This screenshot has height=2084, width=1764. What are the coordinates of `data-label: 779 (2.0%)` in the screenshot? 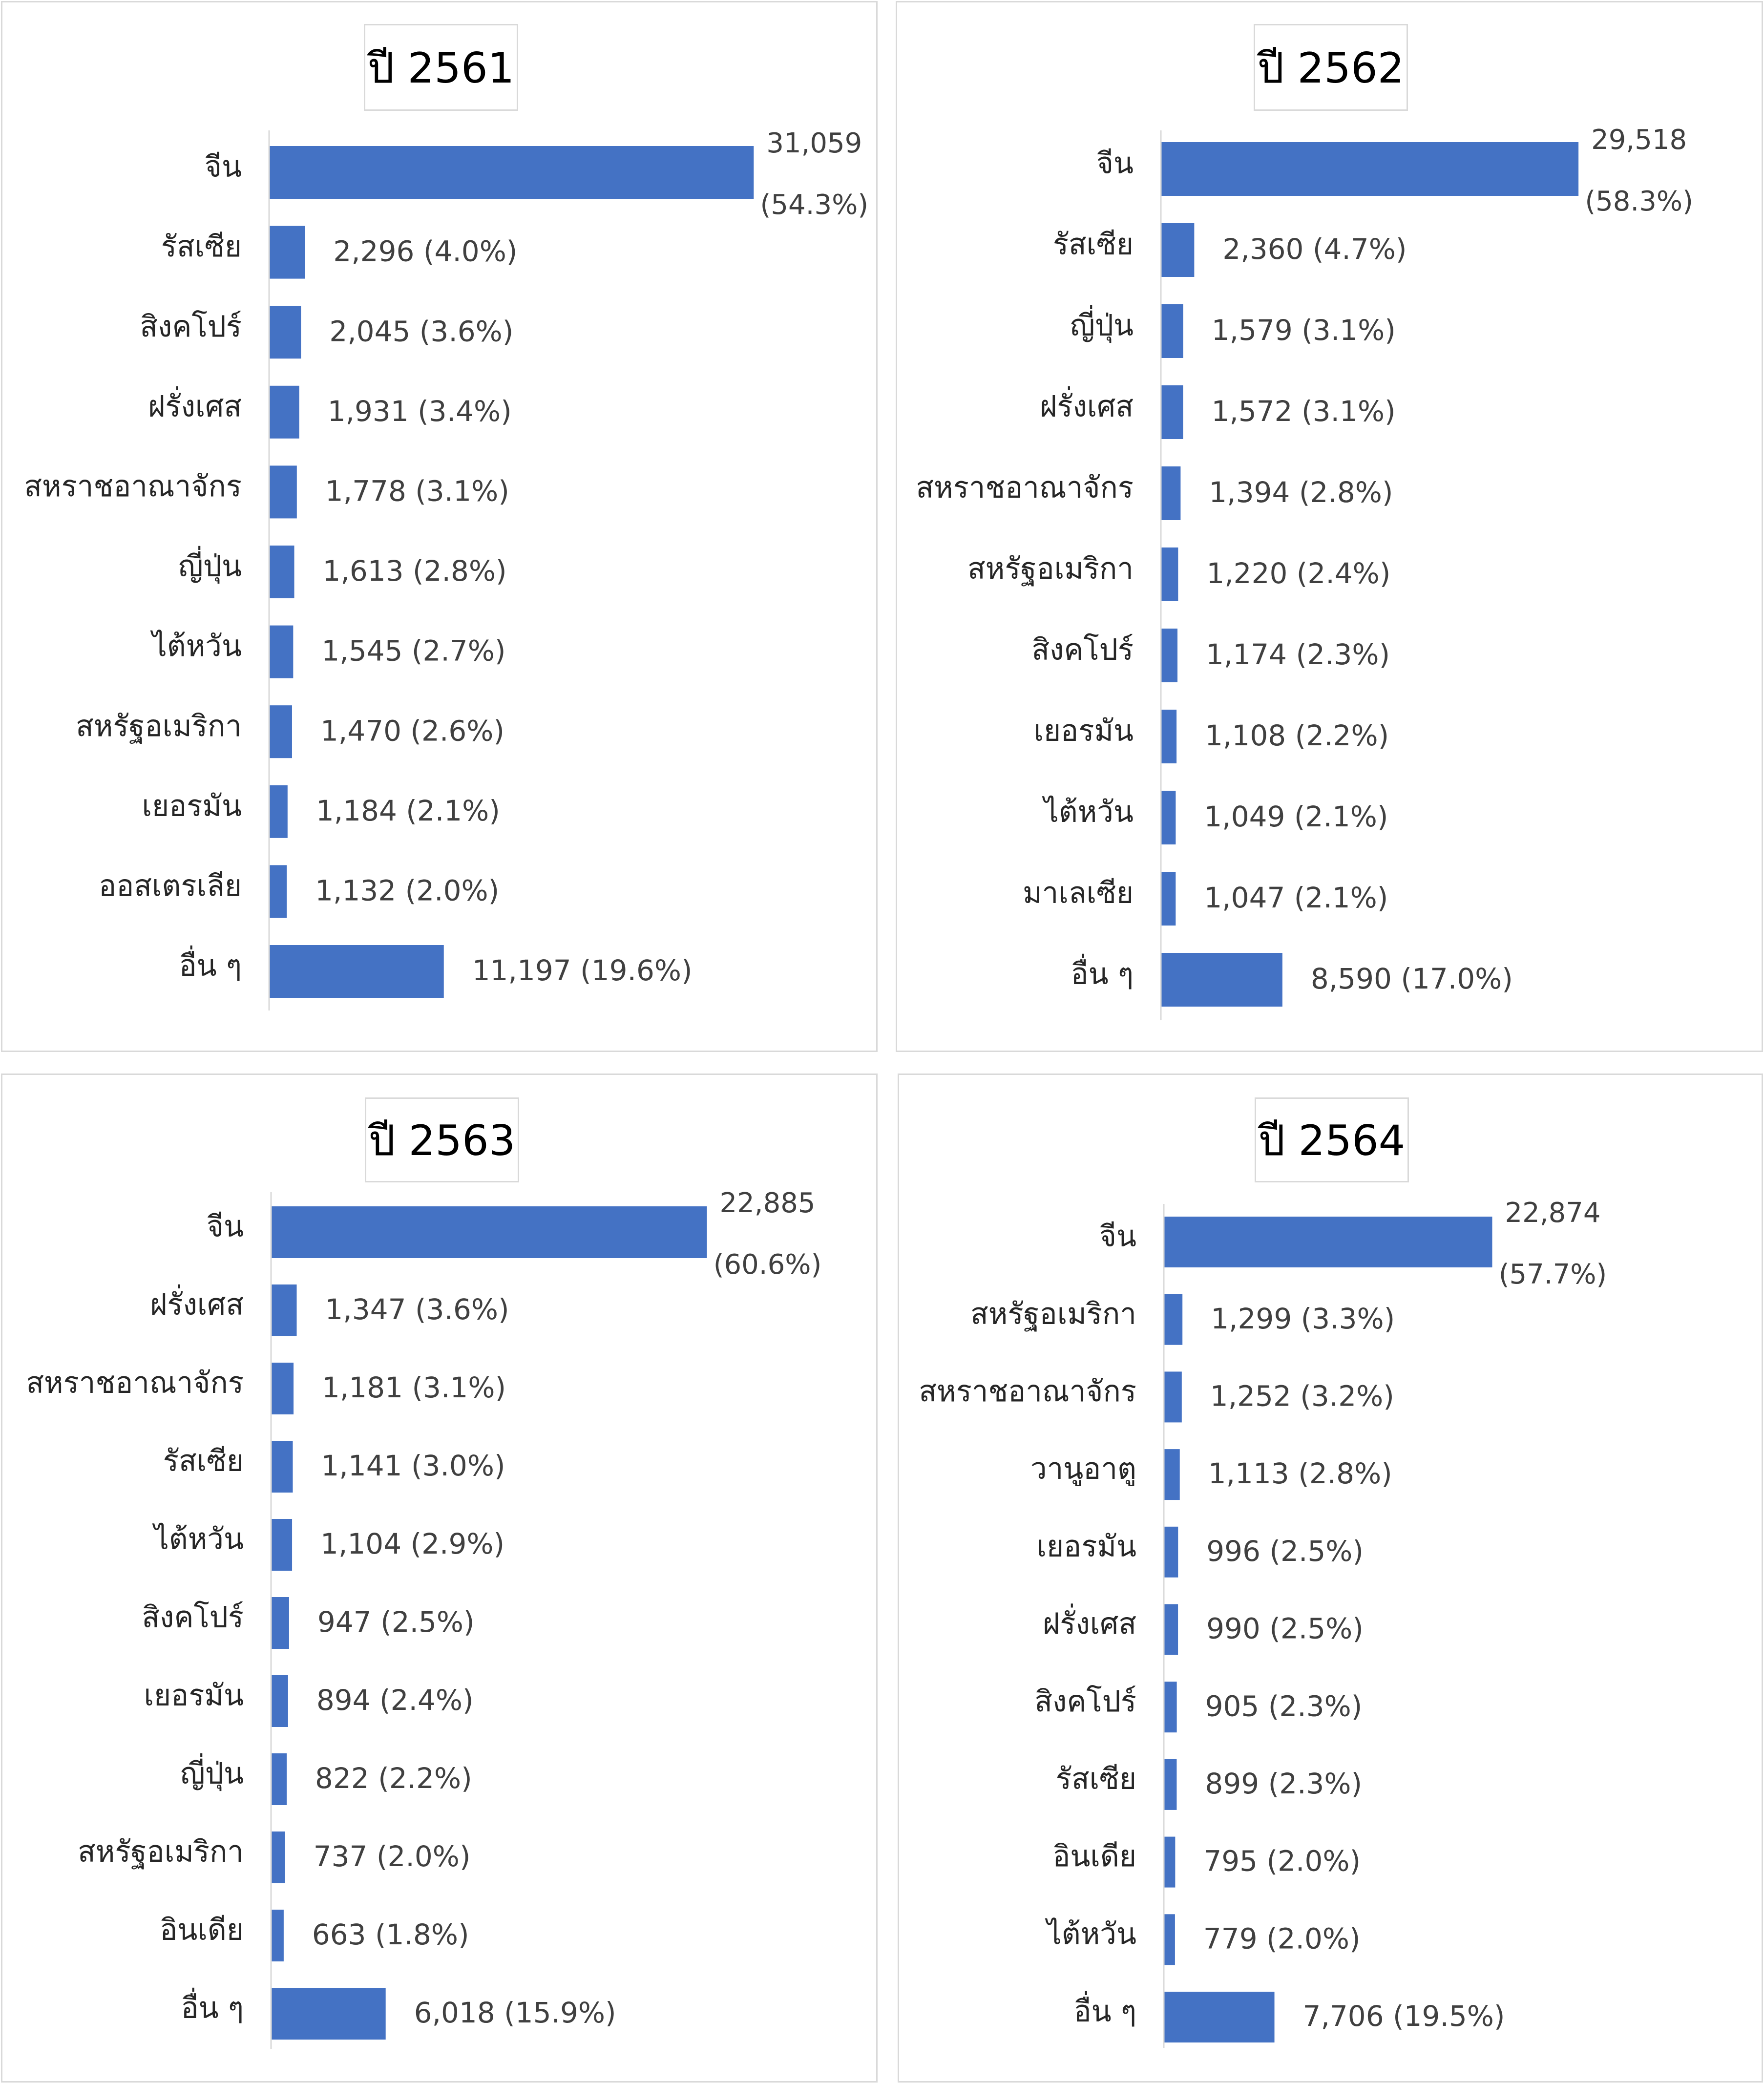 It's located at (1282, 1939).